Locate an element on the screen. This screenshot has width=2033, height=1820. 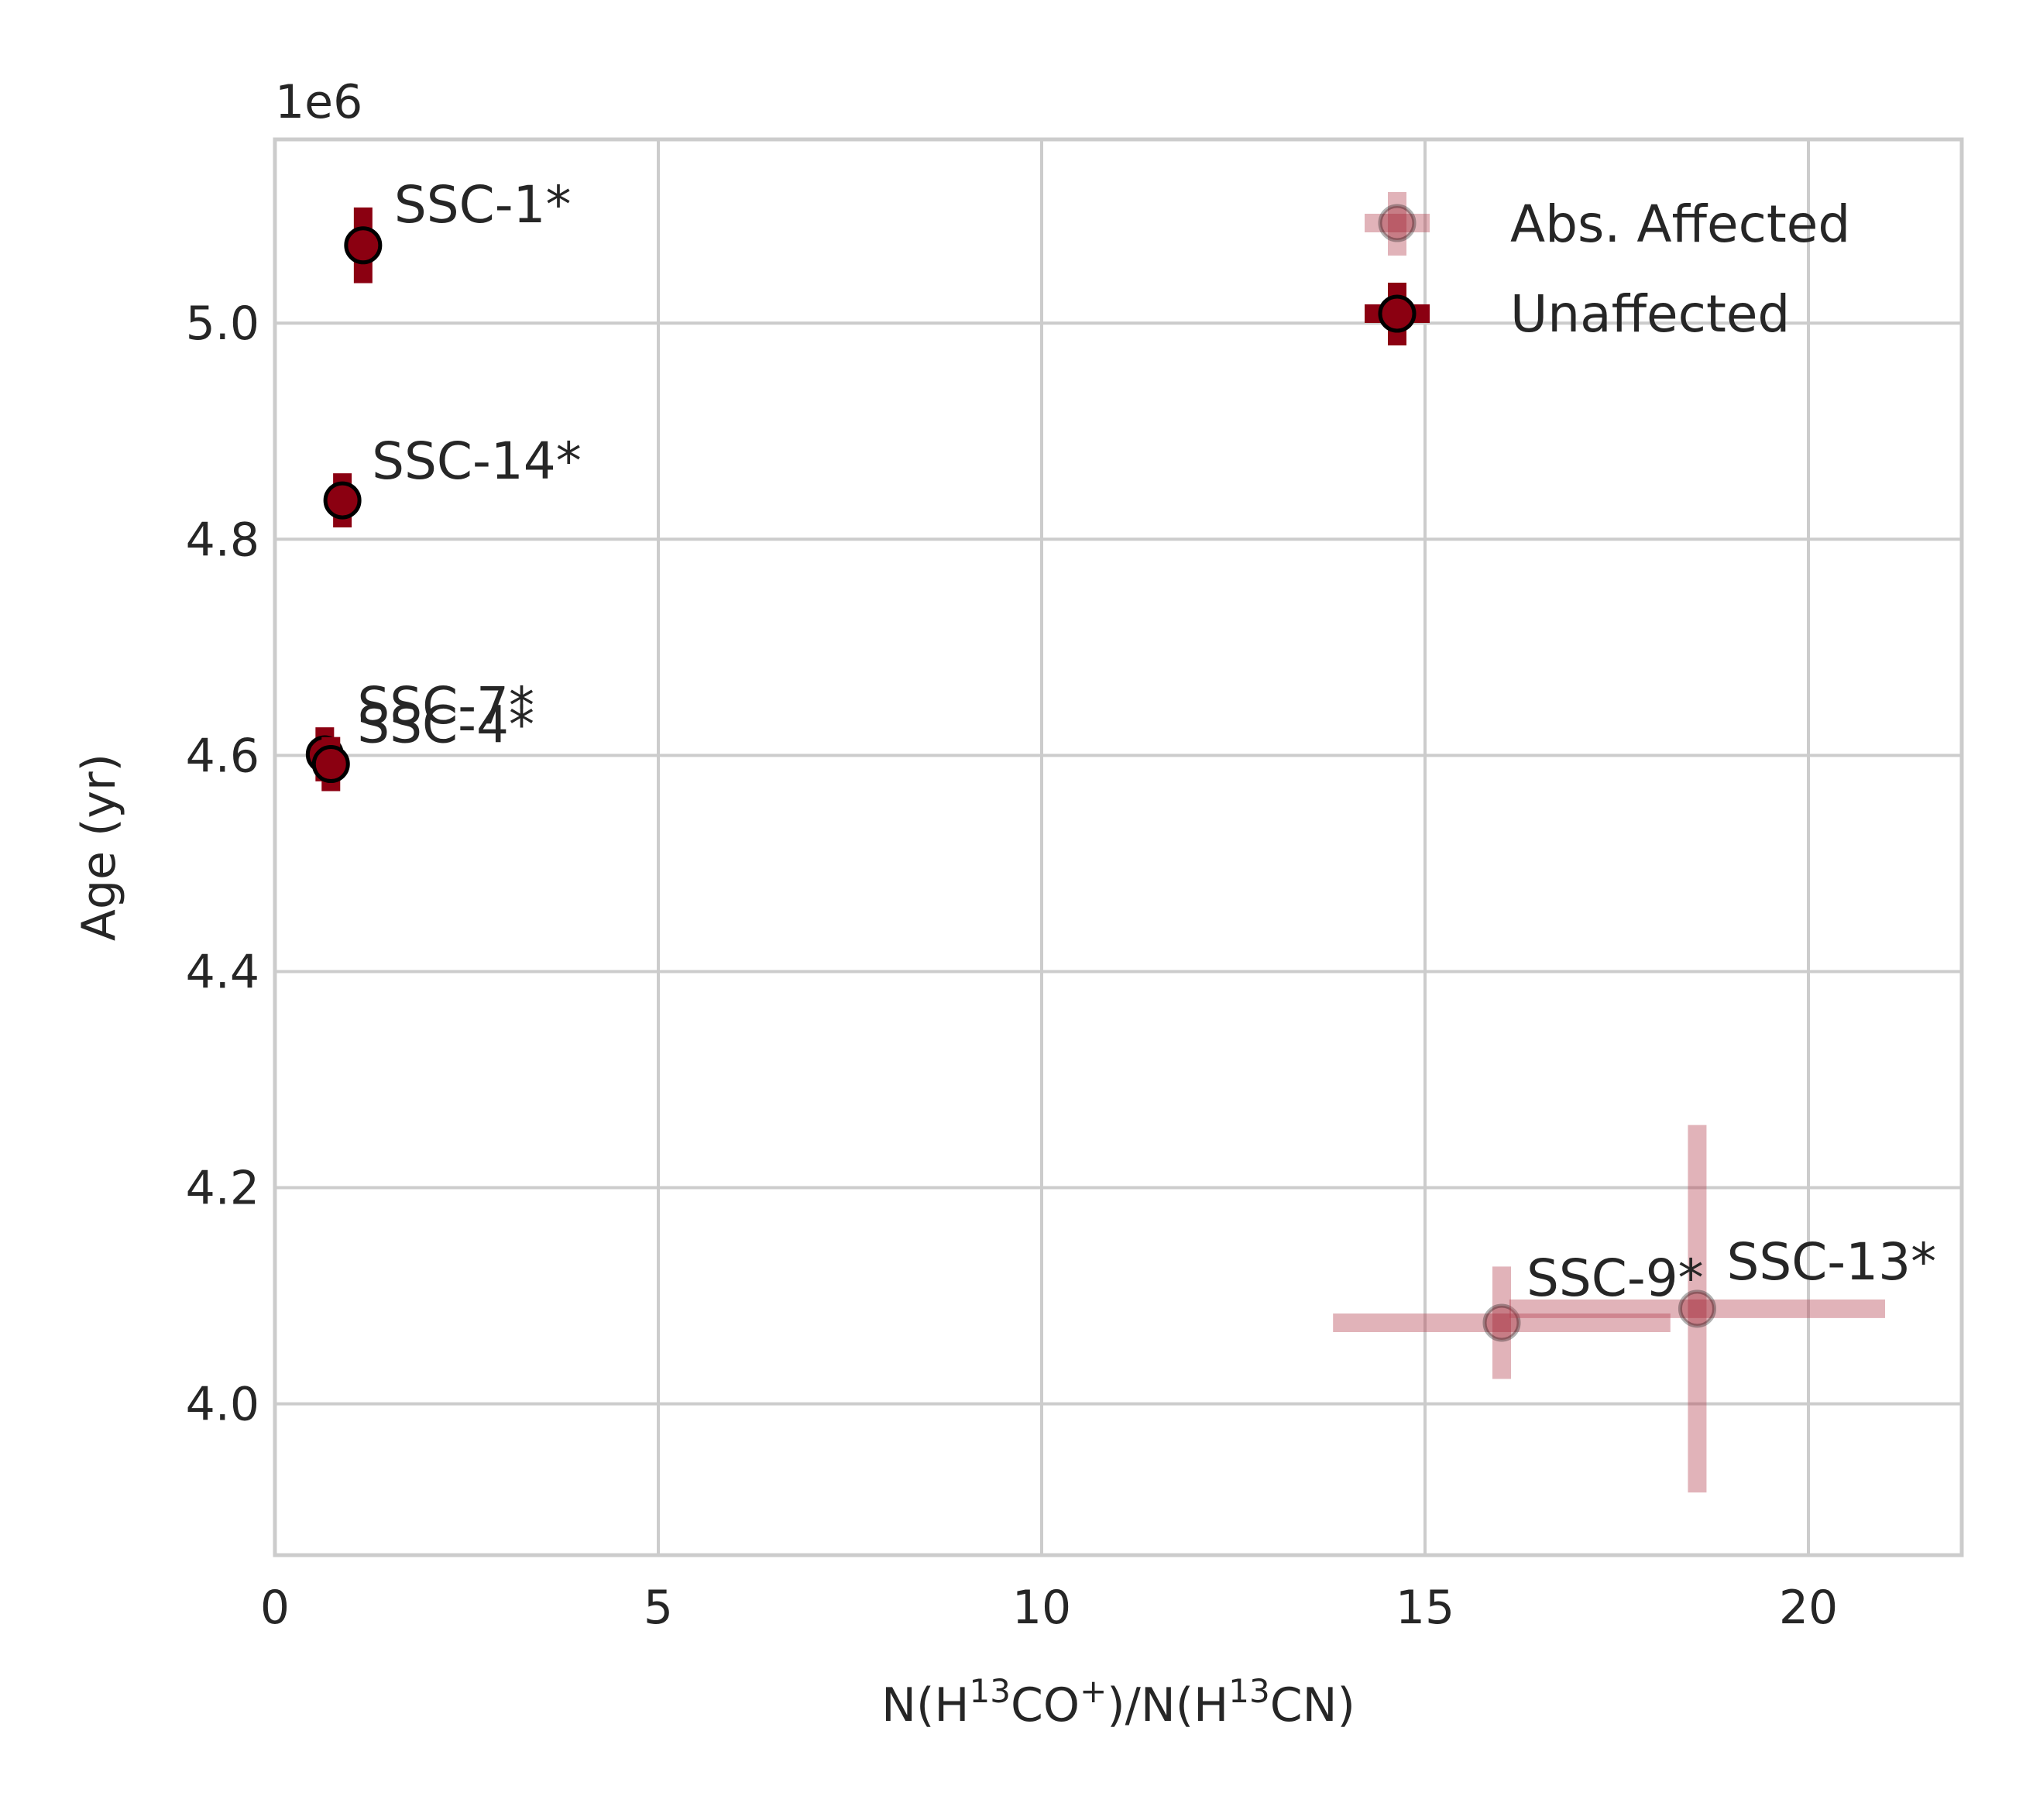
y-offset-text: 1e6 is located at coordinates (318, 102).